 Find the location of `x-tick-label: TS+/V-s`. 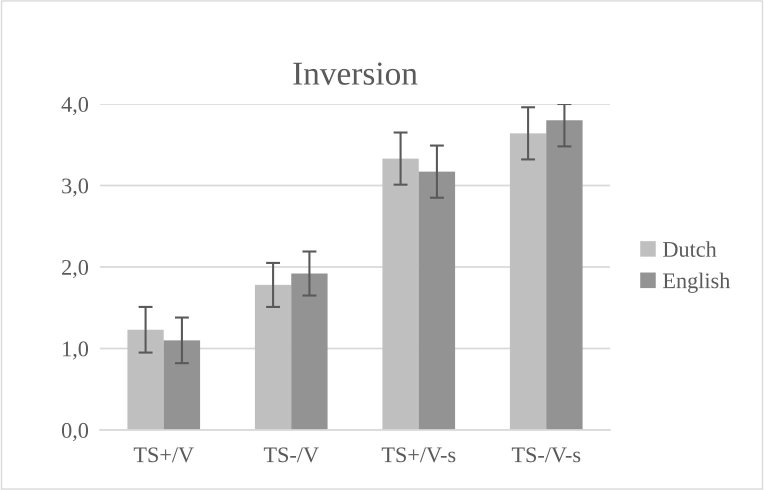

x-tick-label: TS+/V-s is located at coordinates (419, 454).